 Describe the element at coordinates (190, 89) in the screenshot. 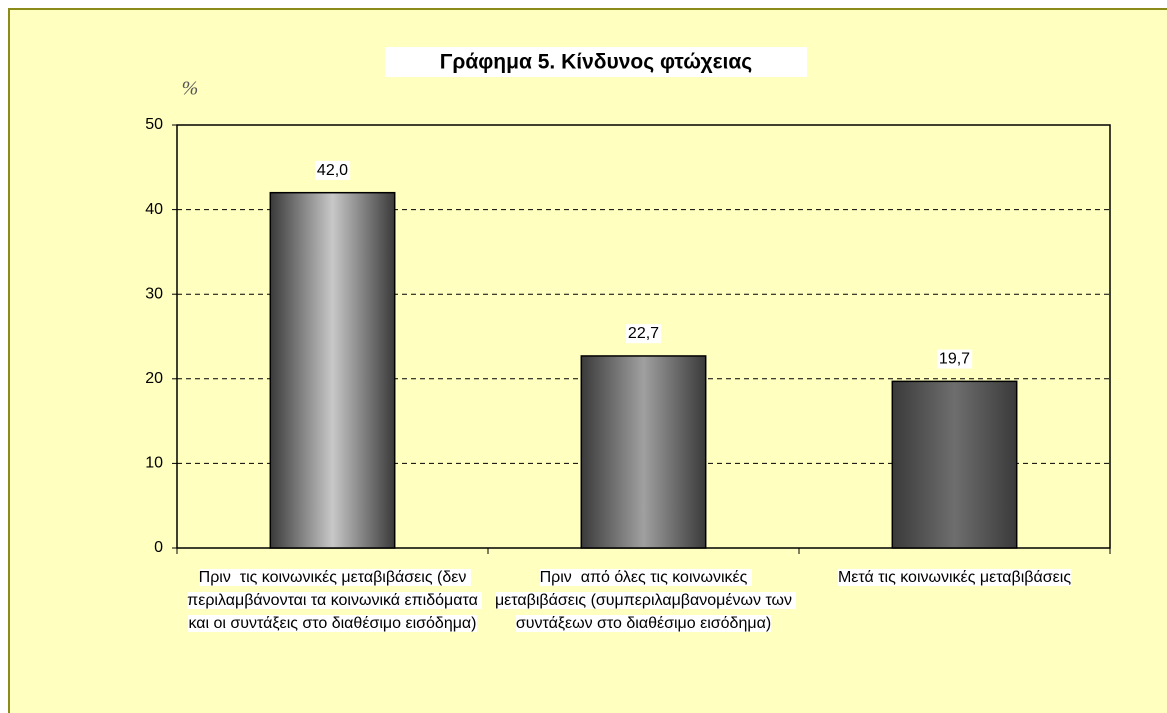

I see `y-axis-label: %` at that location.